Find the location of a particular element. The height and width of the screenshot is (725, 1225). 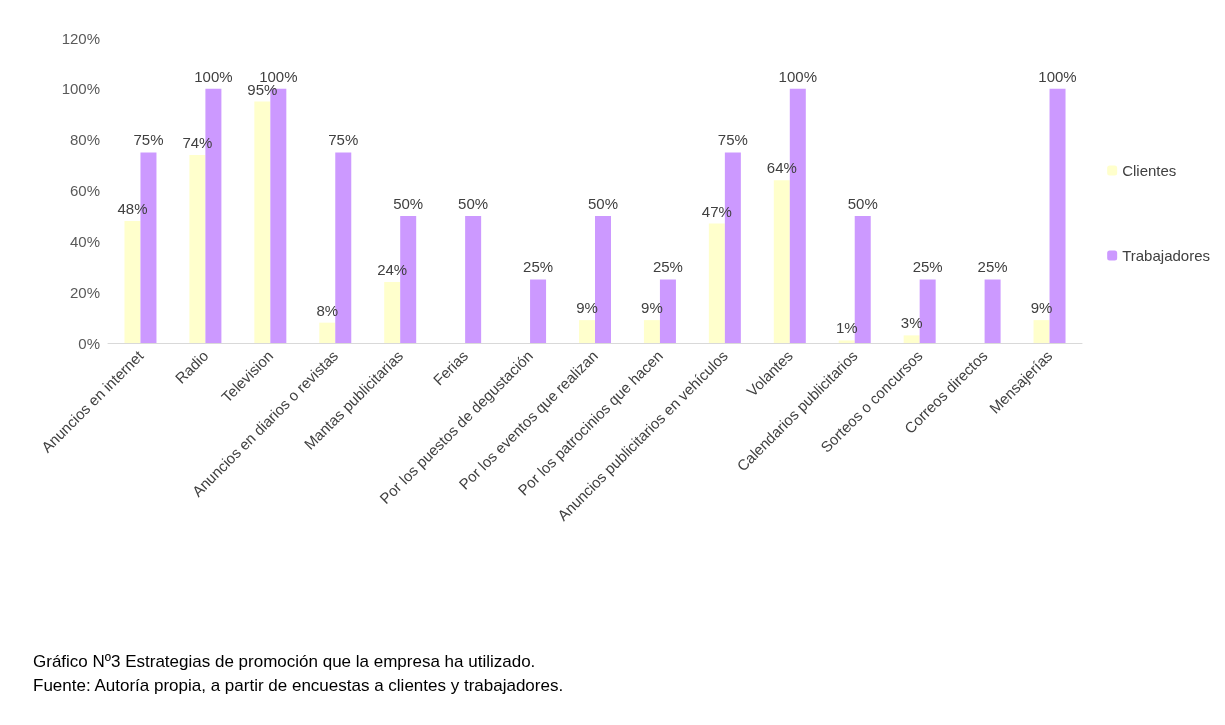

legend-label: Trabajadores is located at coordinates (1166, 255).